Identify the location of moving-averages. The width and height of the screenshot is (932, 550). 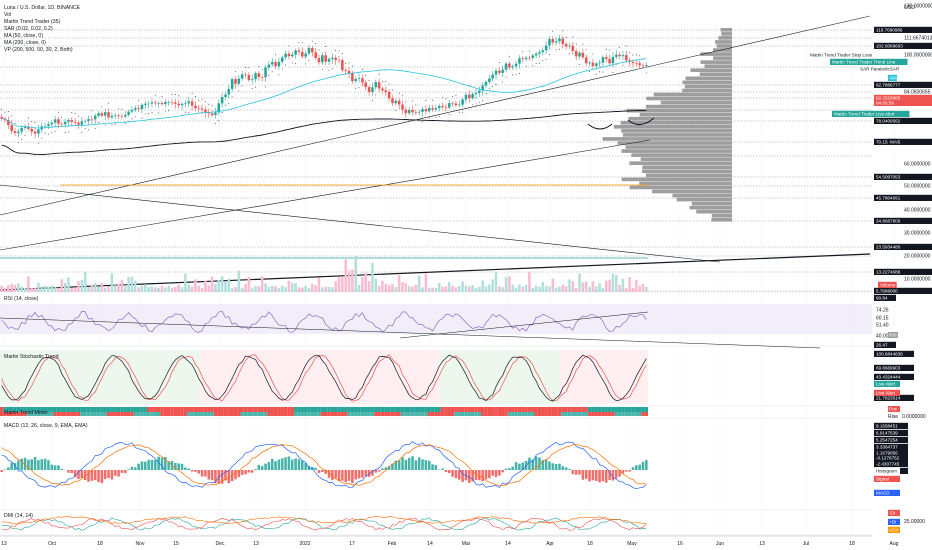
(324, 107).